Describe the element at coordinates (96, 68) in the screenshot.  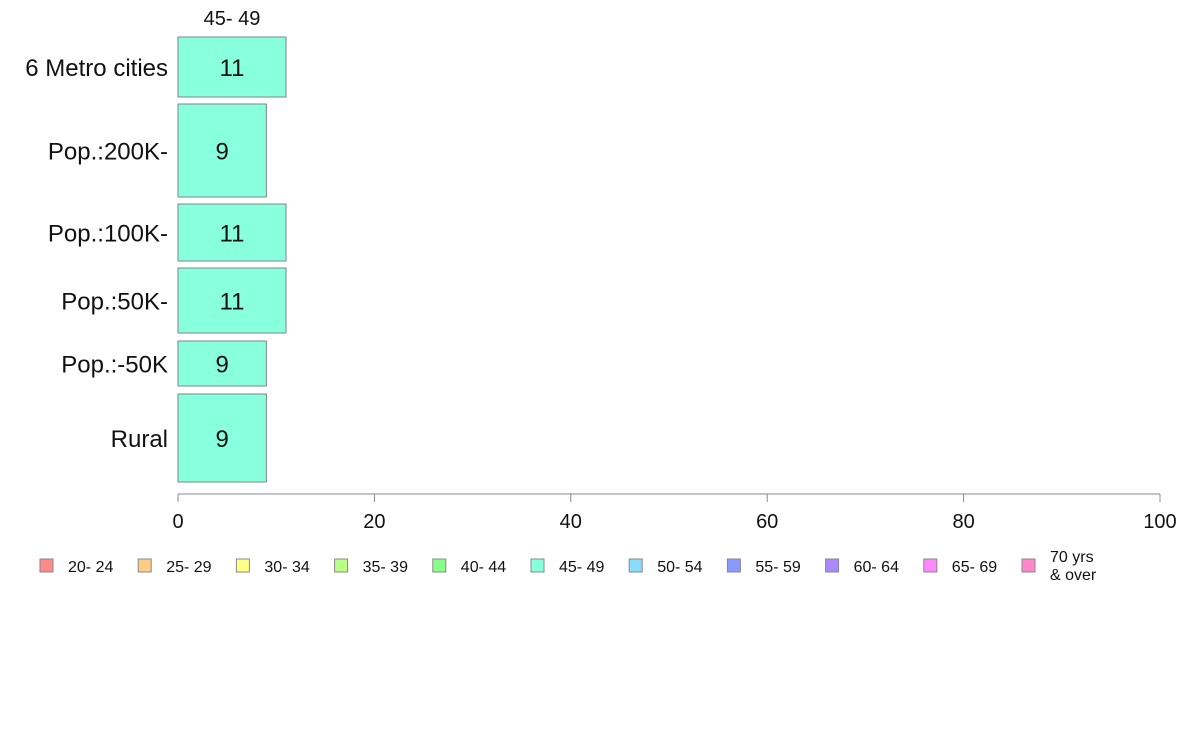
I see `category-label-0: 6 Metro cities` at that location.